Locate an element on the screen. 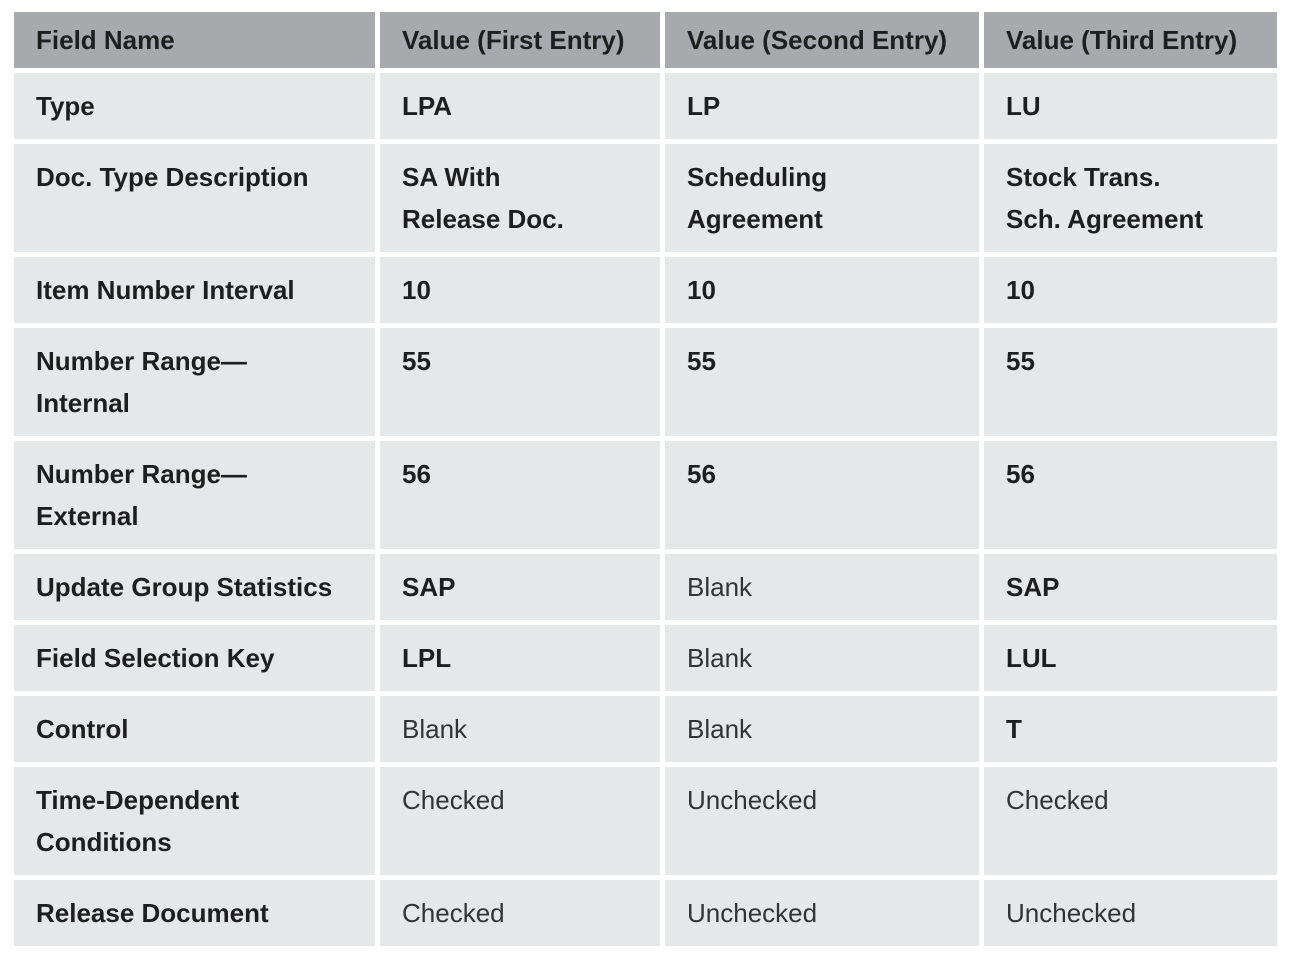 The width and height of the screenshot is (1290, 961). cell: LPA is located at coordinates (520, 106).